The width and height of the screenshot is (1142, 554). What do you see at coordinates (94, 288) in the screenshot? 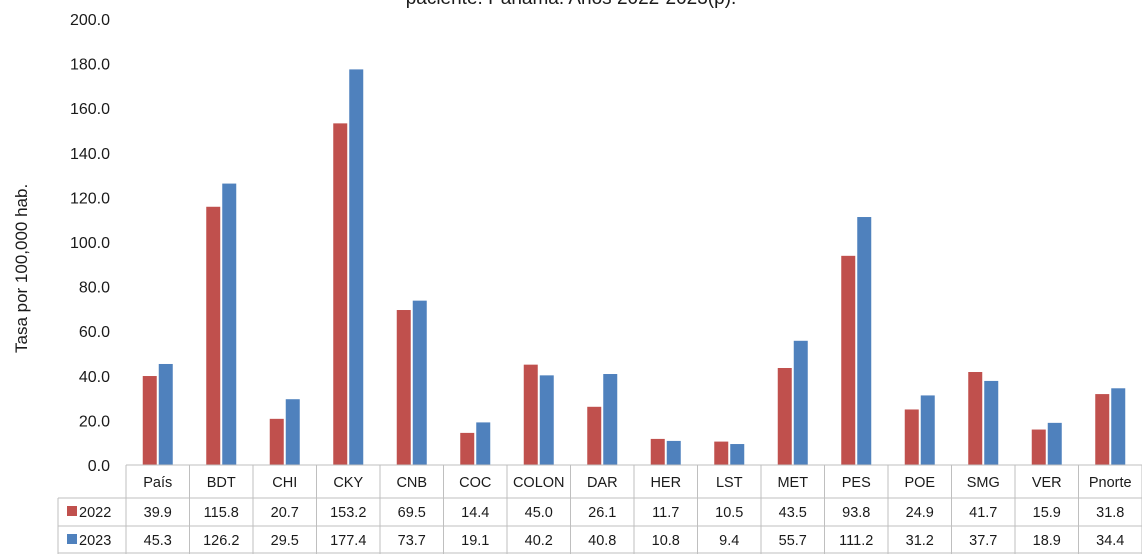
I see `y-tick-label: 80.0` at bounding box center [94, 288].